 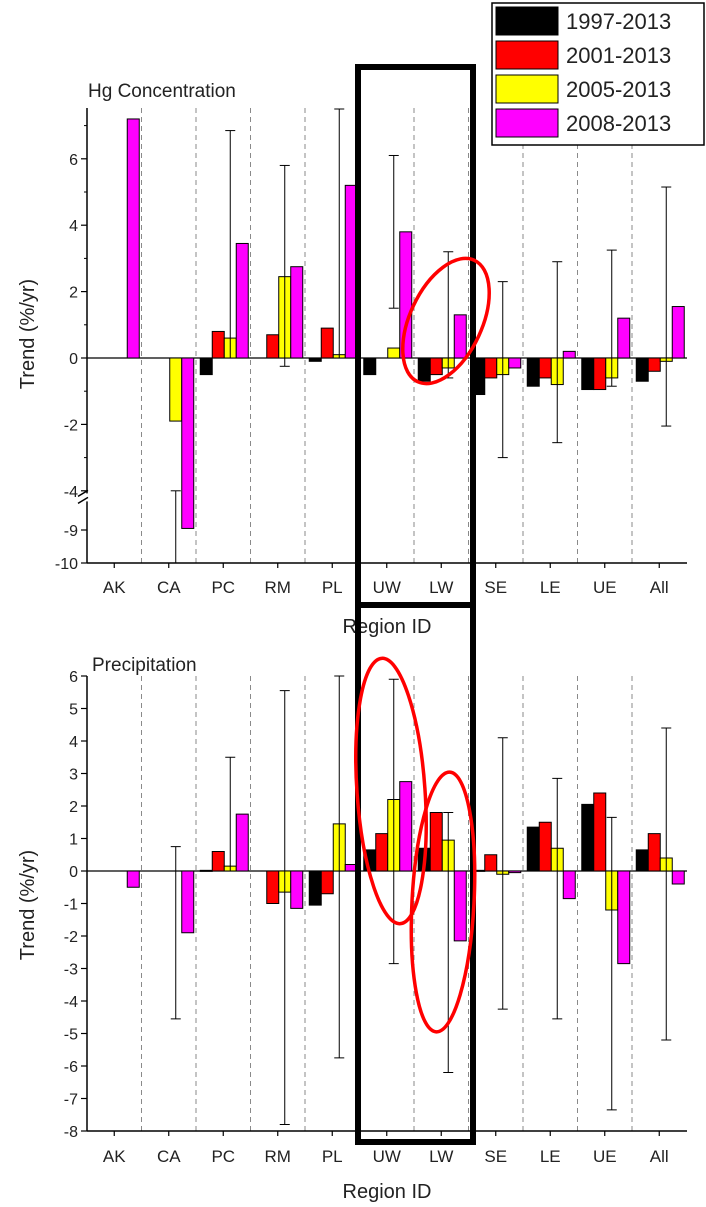 What do you see at coordinates (659, 587) in the screenshot?
I see `x-tick-label: All` at bounding box center [659, 587].